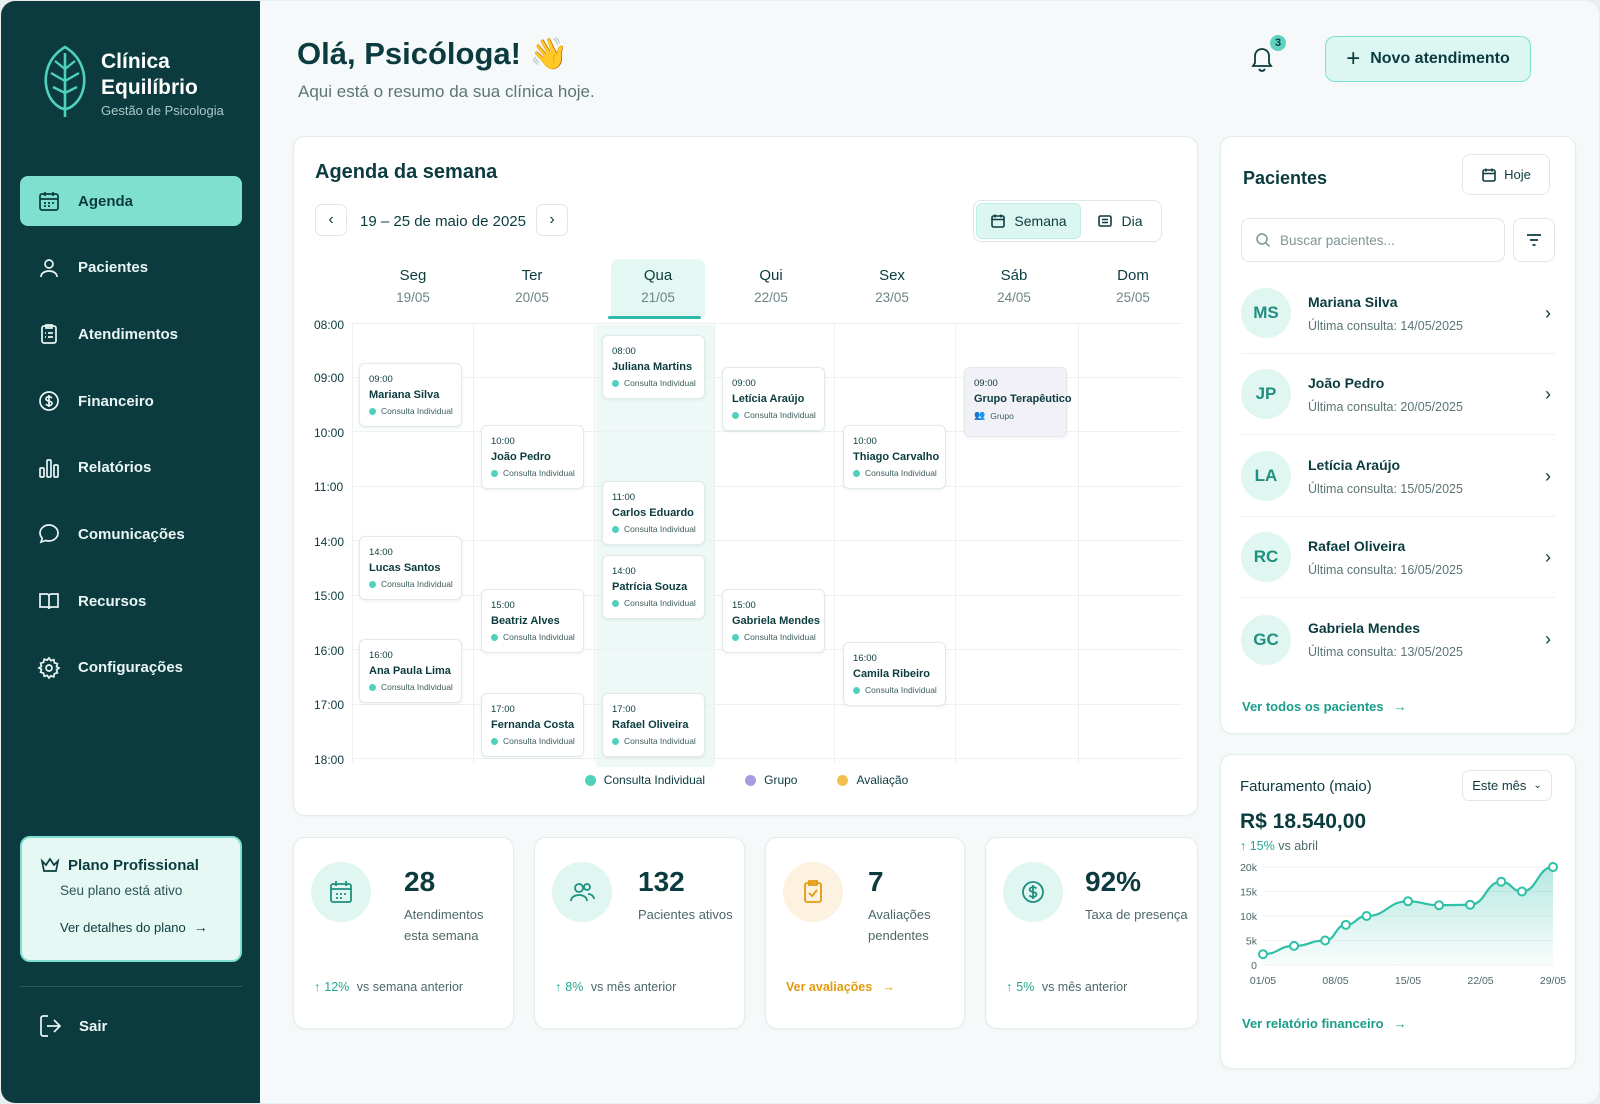 The image size is (1600, 1104). I want to click on brand-name-line2: Equilíbrio, so click(149, 87).